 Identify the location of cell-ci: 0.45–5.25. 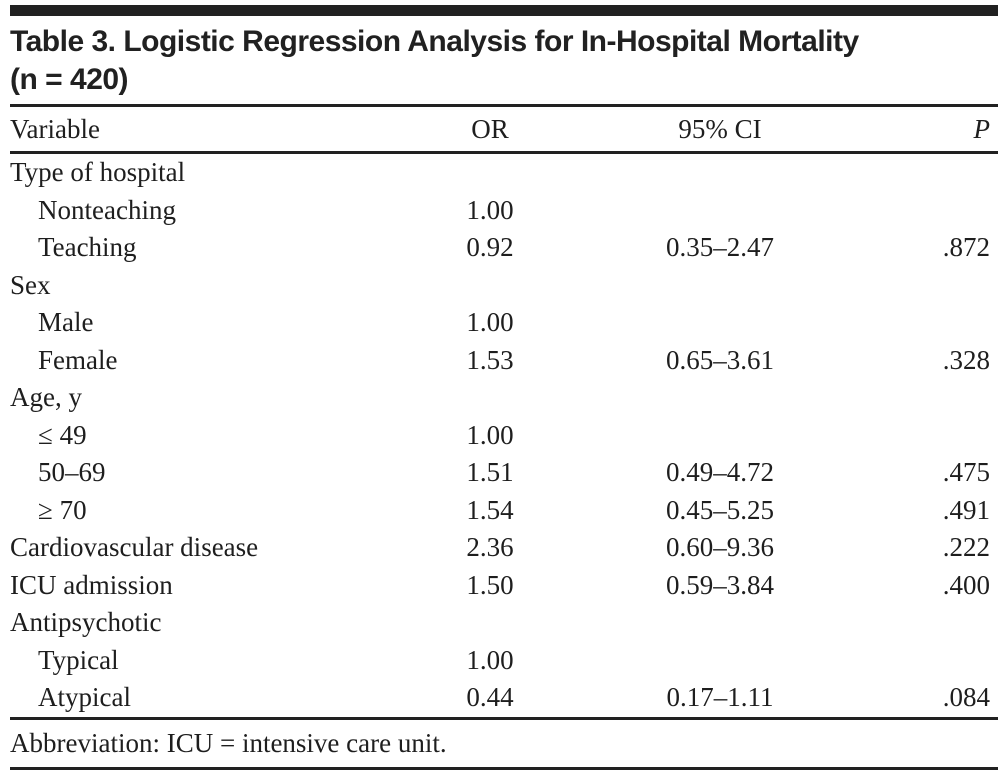
(720, 509).